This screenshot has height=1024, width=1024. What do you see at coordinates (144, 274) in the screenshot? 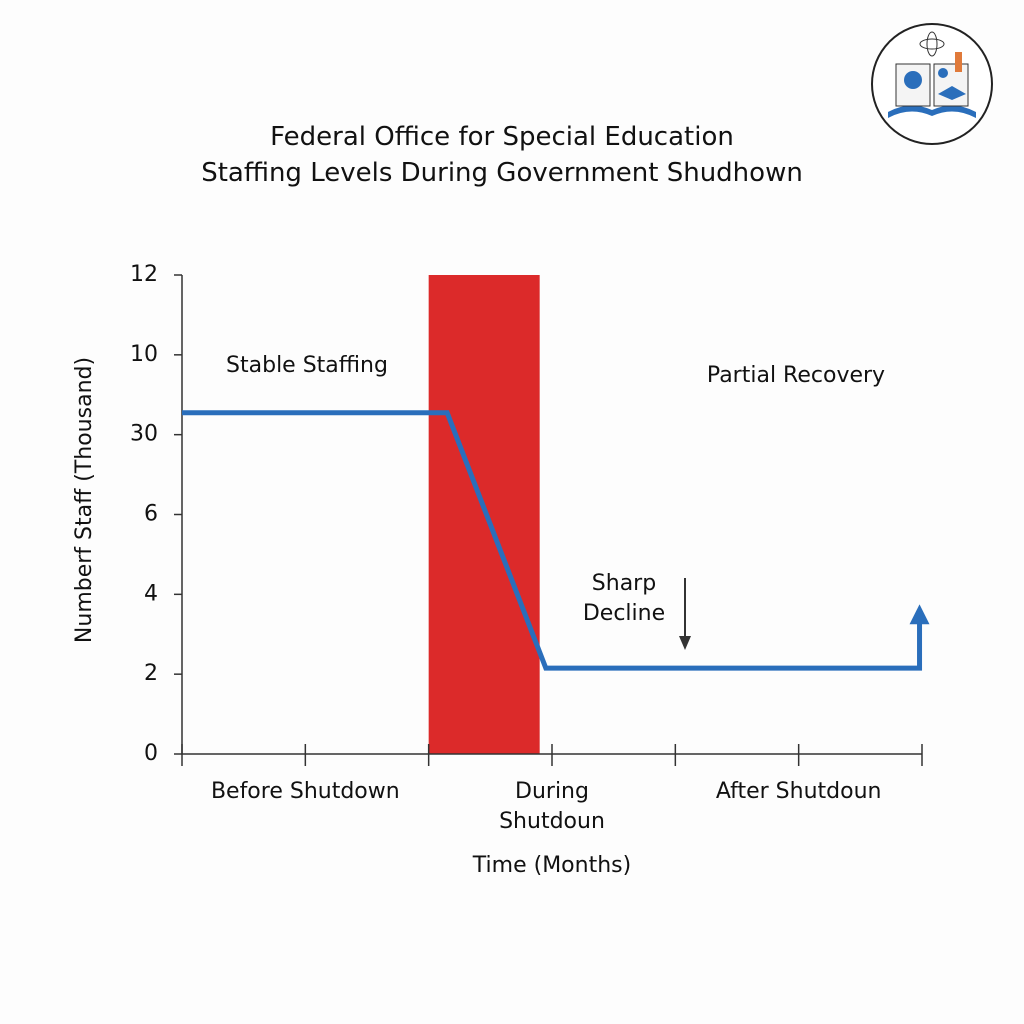
I see `y-tick-label: 12` at bounding box center [144, 274].